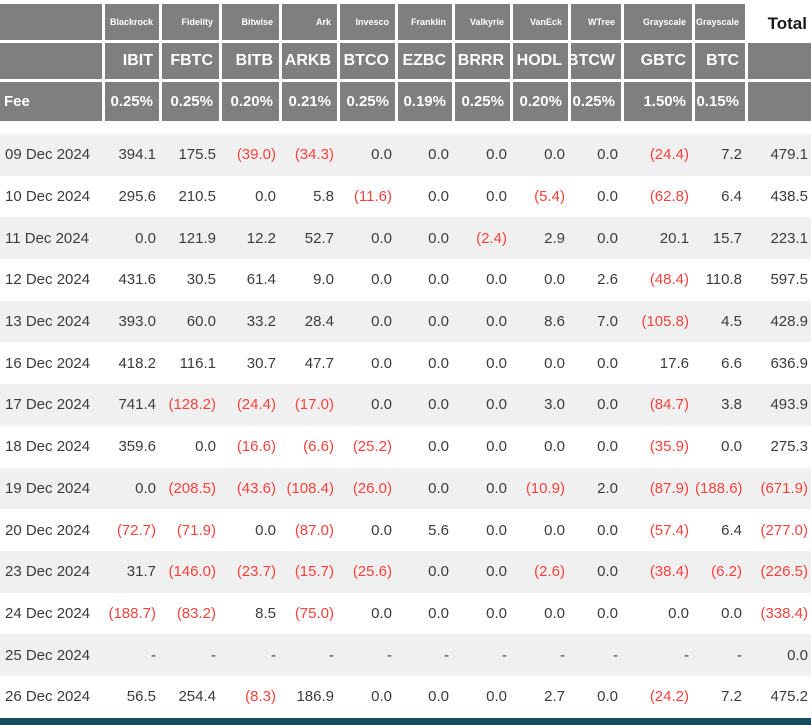 The width and height of the screenshot is (811, 725). I want to click on fee-value: 0.19%, so click(426, 103).